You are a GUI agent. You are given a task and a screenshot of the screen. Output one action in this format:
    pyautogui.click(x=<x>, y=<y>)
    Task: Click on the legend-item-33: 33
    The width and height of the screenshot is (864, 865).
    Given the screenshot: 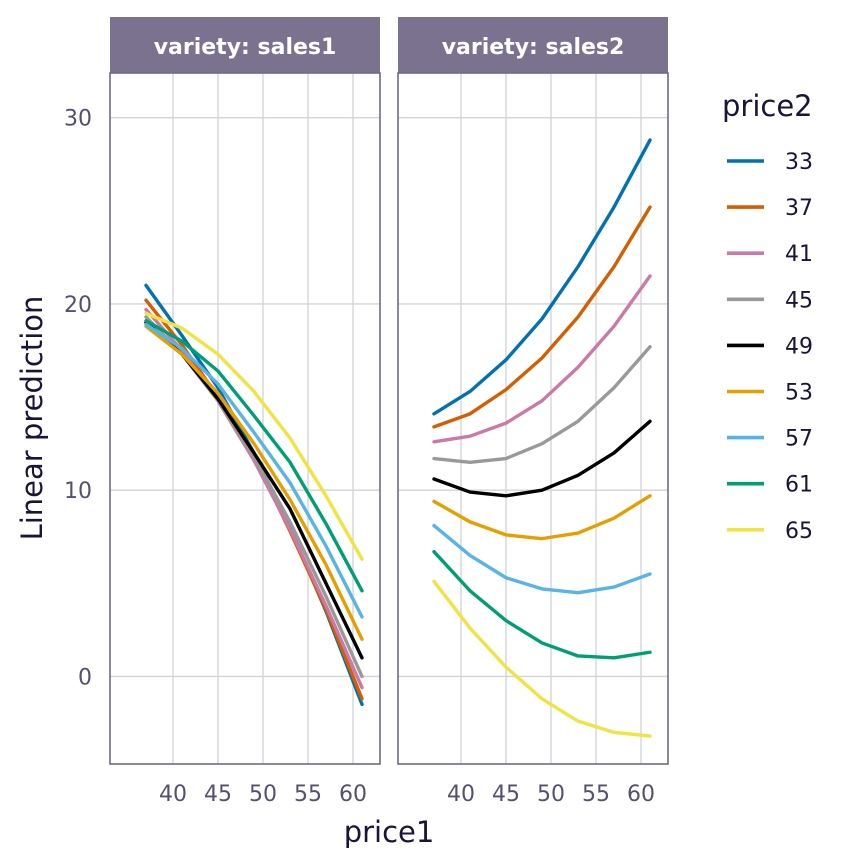 What is the action you would take?
    pyautogui.click(x=770, y=162)
    